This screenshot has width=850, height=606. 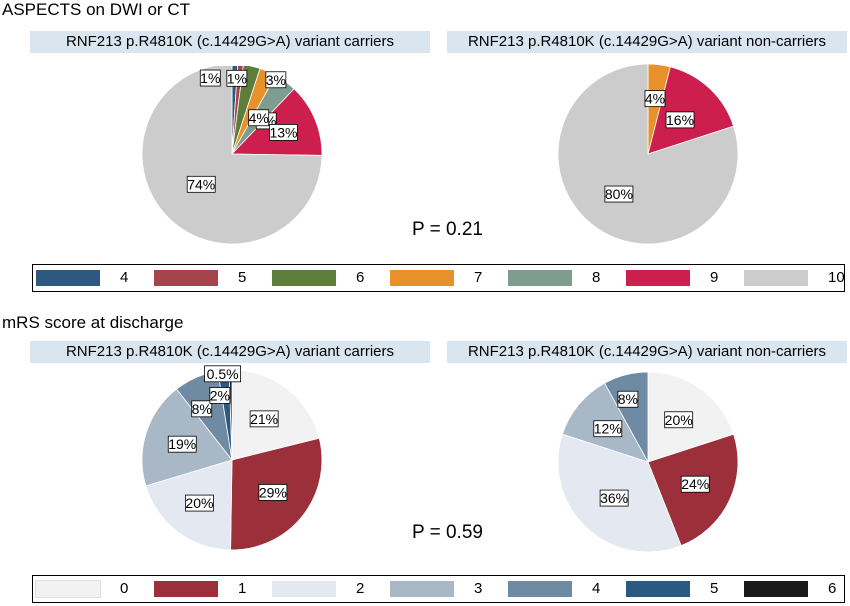 I want to click on svg-text: 74%, so click(x=201, y=184).